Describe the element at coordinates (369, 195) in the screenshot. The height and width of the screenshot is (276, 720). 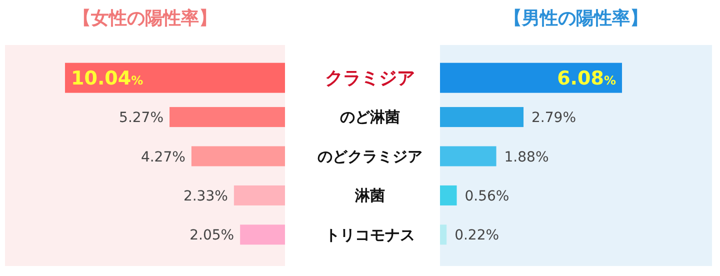
I see `y-tick-label: 淋菌` at that location.